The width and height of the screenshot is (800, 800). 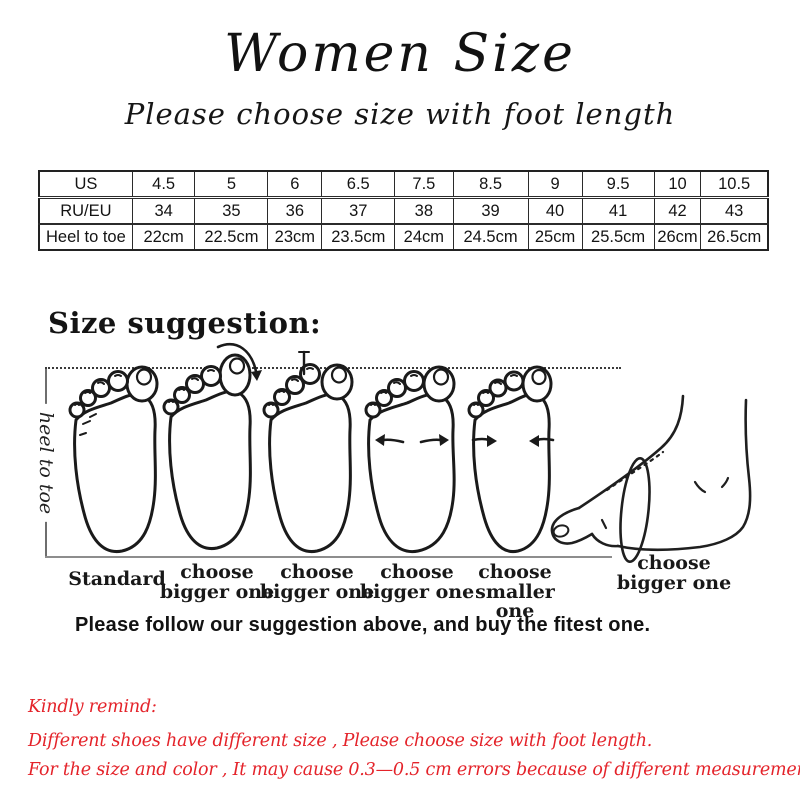 I want to click on table-cell: 10.5, so click(x=734, y=184).